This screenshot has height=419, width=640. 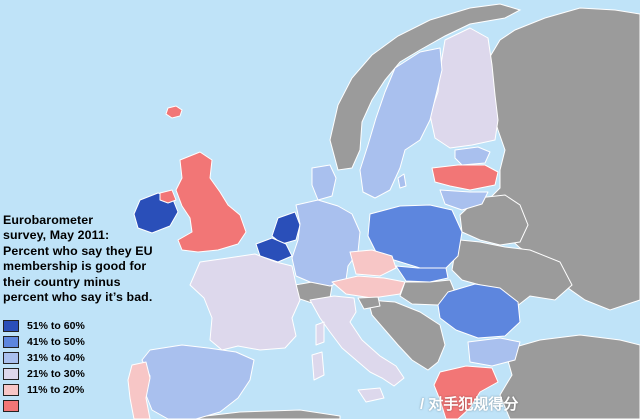 What do you see at coordinates (286, 228) in the screenshot?
I see `netherlands` at bounding box center [286, 228].